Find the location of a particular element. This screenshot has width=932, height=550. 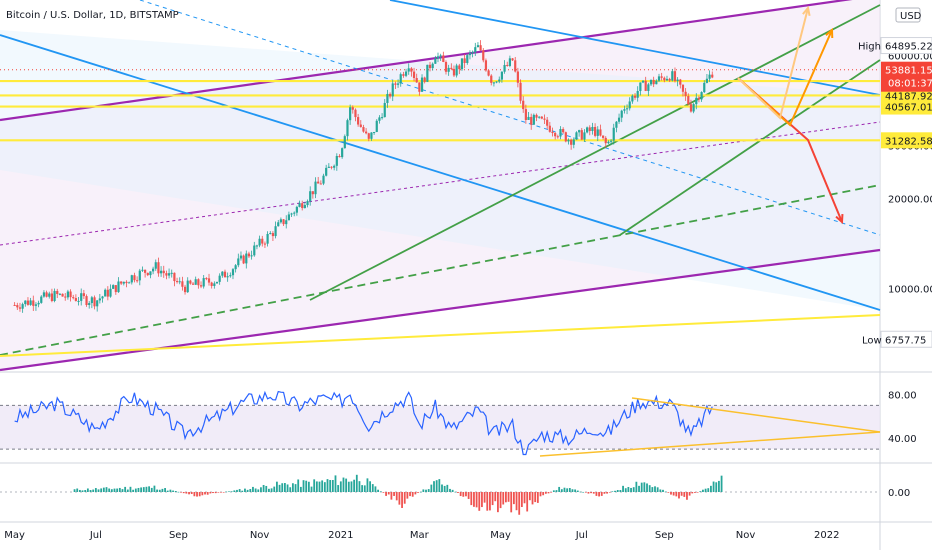

low-box is located at coordinates (906, 339).